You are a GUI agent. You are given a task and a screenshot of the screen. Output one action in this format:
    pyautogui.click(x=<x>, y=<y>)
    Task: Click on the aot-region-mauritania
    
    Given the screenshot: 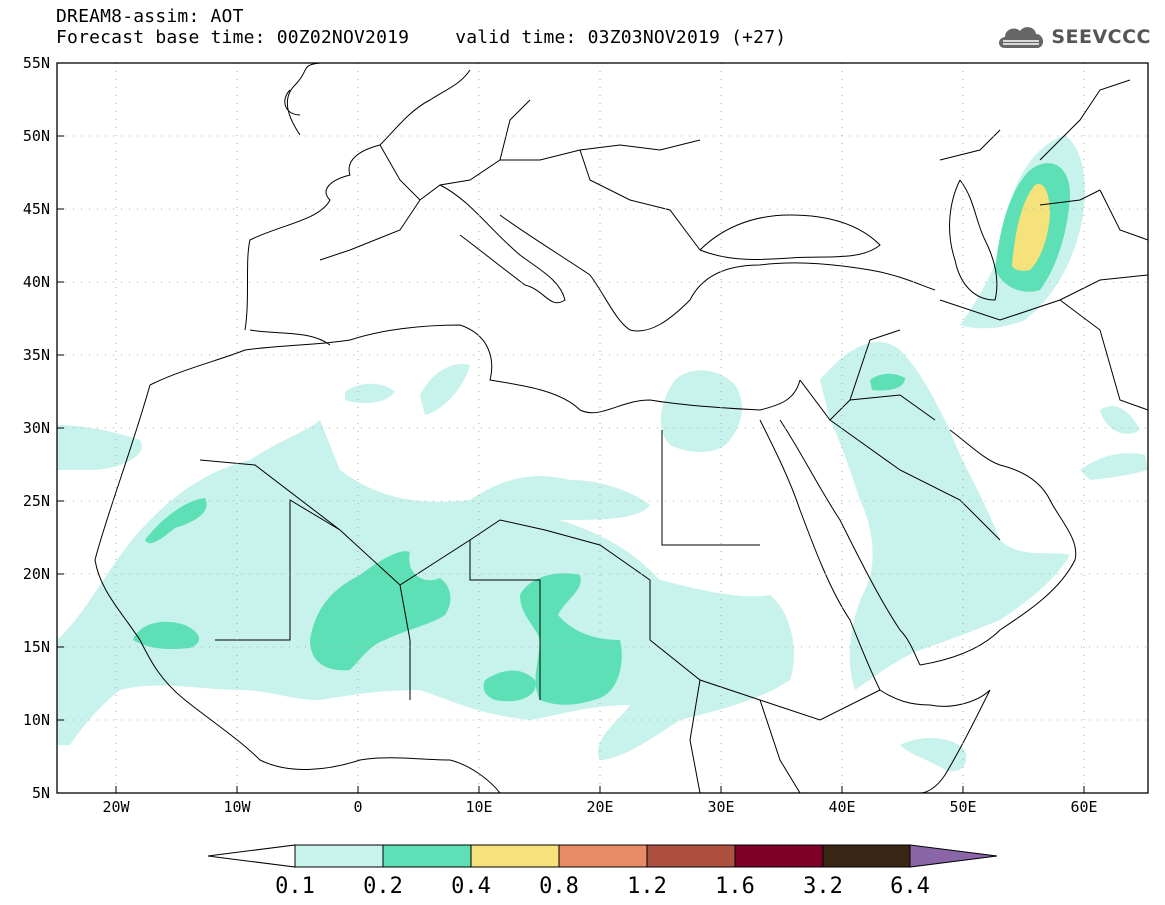 What is the action you would take?
    pyautogui.click(x=176, y=521)
    